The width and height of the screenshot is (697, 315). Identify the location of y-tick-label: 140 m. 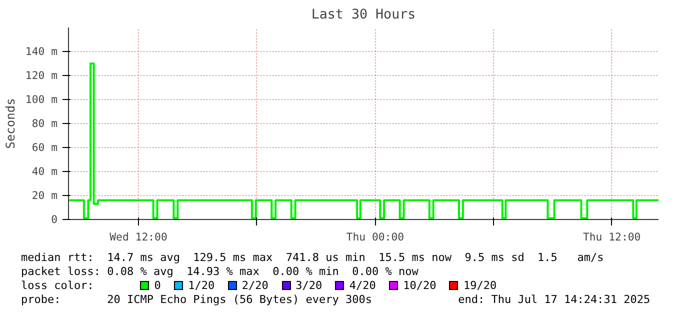
(41, 51).